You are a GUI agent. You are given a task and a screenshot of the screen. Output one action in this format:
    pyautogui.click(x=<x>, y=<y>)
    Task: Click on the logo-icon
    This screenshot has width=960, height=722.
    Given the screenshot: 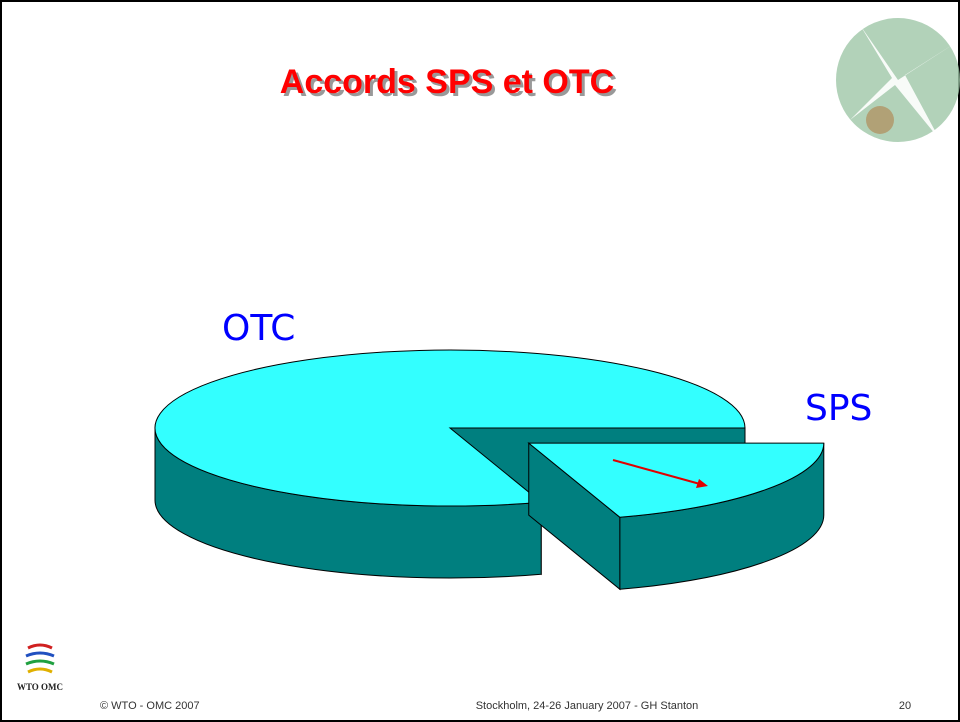 What is the action you would take?
    pyautogui.click(x=40, y=658)
    